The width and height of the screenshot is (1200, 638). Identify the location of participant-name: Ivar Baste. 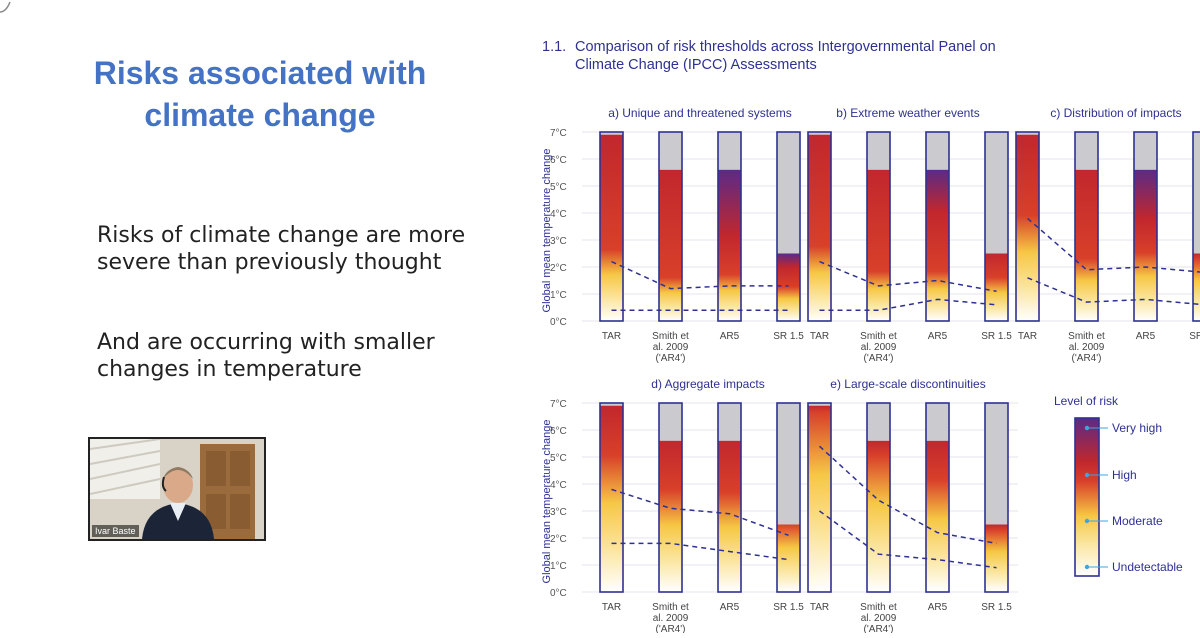
(115, 531).